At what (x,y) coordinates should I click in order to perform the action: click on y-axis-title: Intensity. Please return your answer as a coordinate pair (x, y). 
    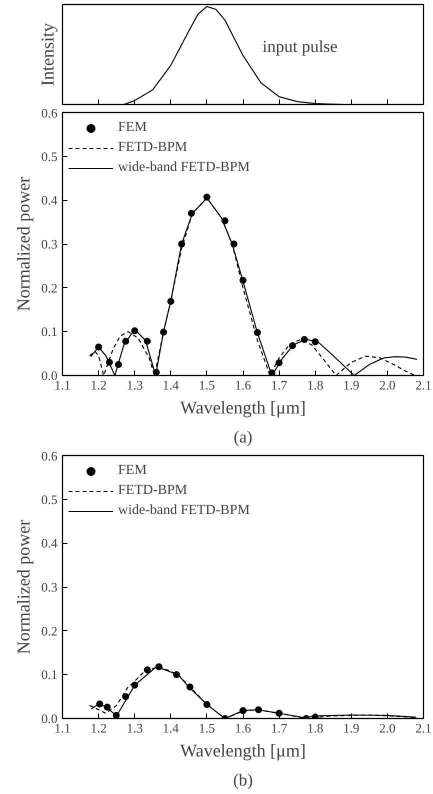
    Looking at the image, I should click on (48, 54).